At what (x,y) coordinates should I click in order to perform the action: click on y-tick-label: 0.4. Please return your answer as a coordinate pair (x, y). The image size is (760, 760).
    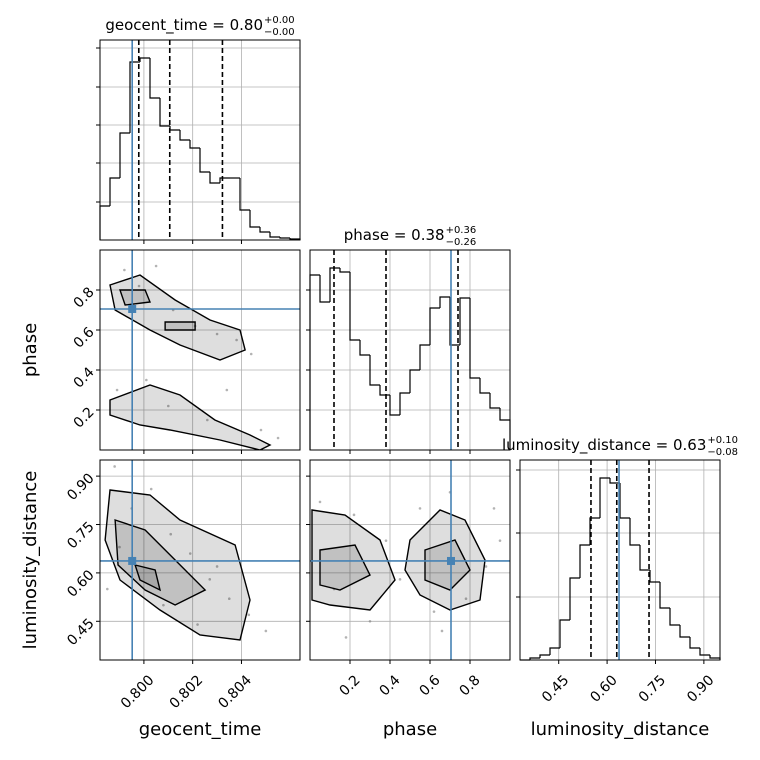
    Looking at the image, I should click on (84, 377).